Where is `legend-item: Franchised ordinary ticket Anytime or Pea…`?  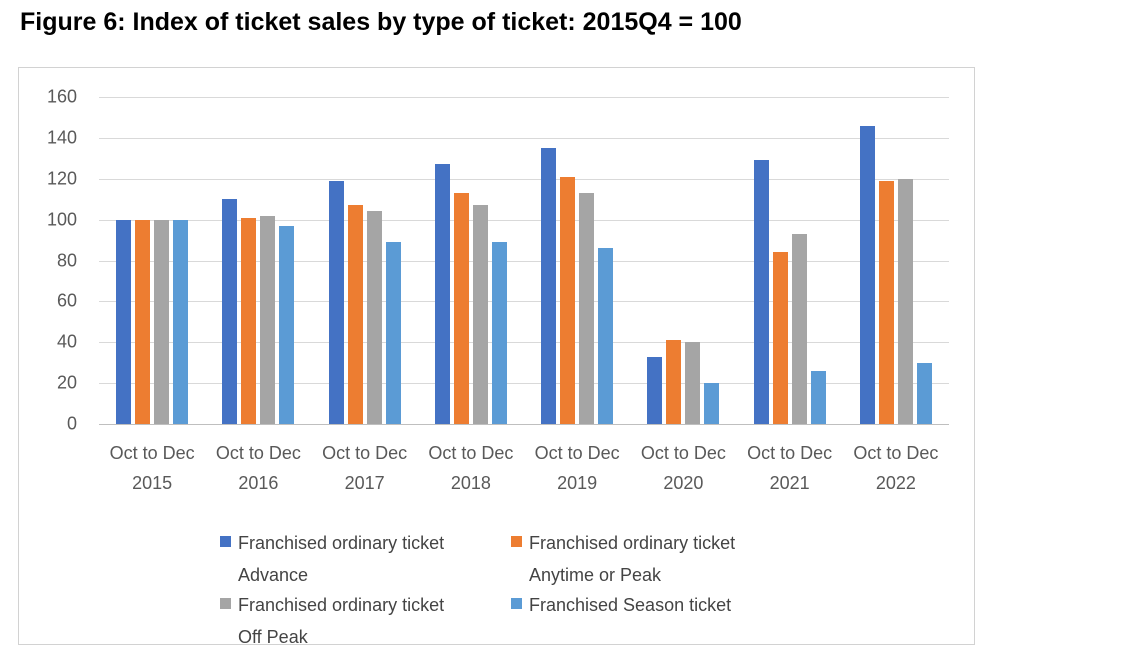 legend-item: Franchised ordinary ticket Anytime or Pea… is located at coordinates (623, 559).